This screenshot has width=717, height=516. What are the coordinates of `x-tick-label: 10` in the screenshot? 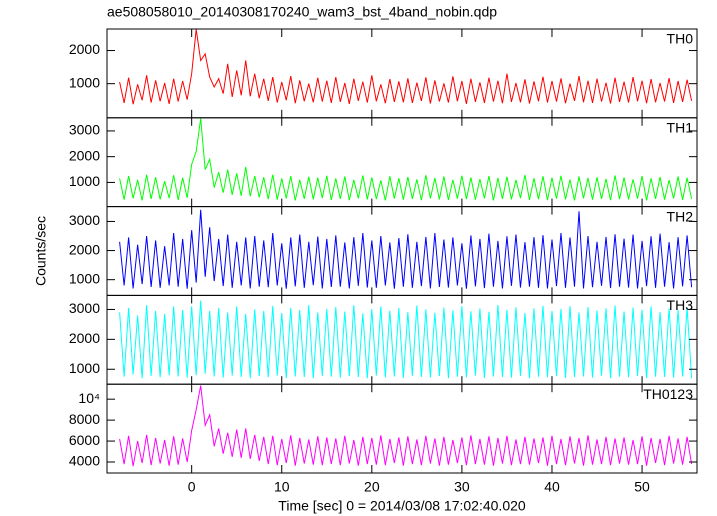 It's located at (282, 487).